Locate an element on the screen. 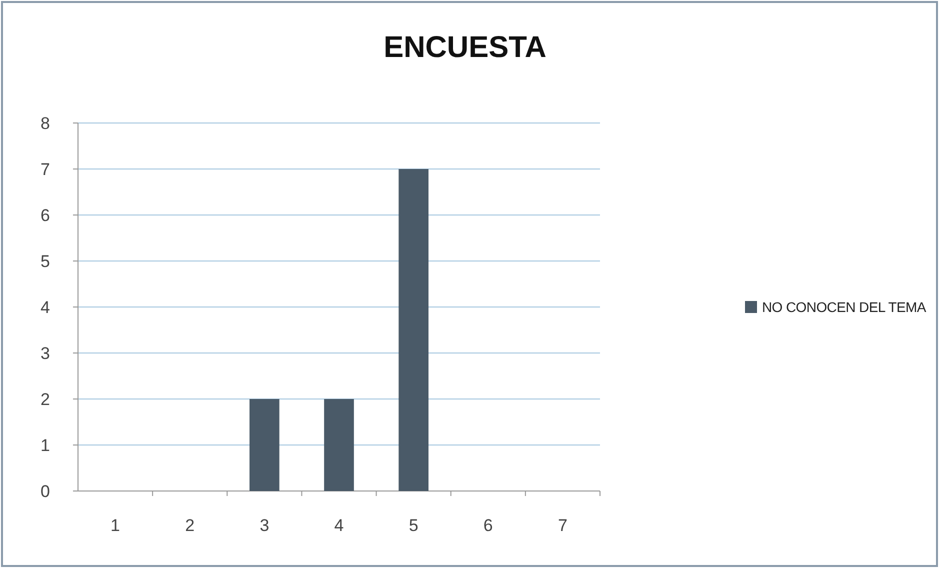 This screenshot has width=939, height=568. y-tick-label: 2 is located at coordinates (45, 399).